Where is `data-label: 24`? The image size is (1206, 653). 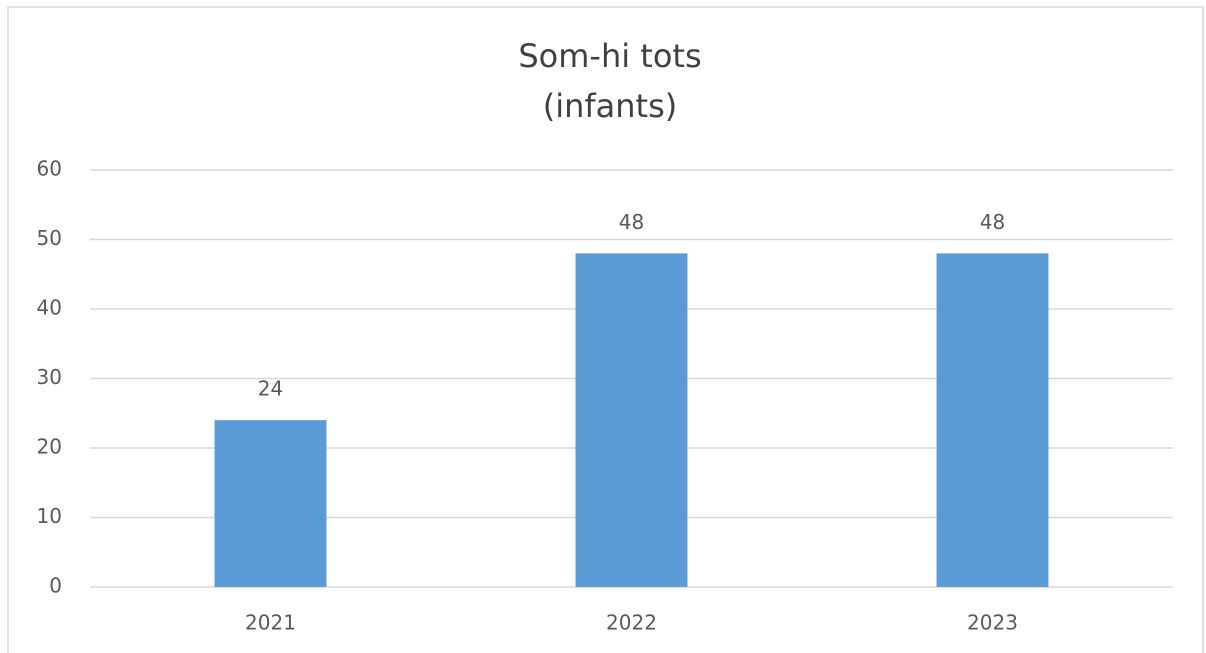
data-label: 24 is located at coordinates (270, 389).